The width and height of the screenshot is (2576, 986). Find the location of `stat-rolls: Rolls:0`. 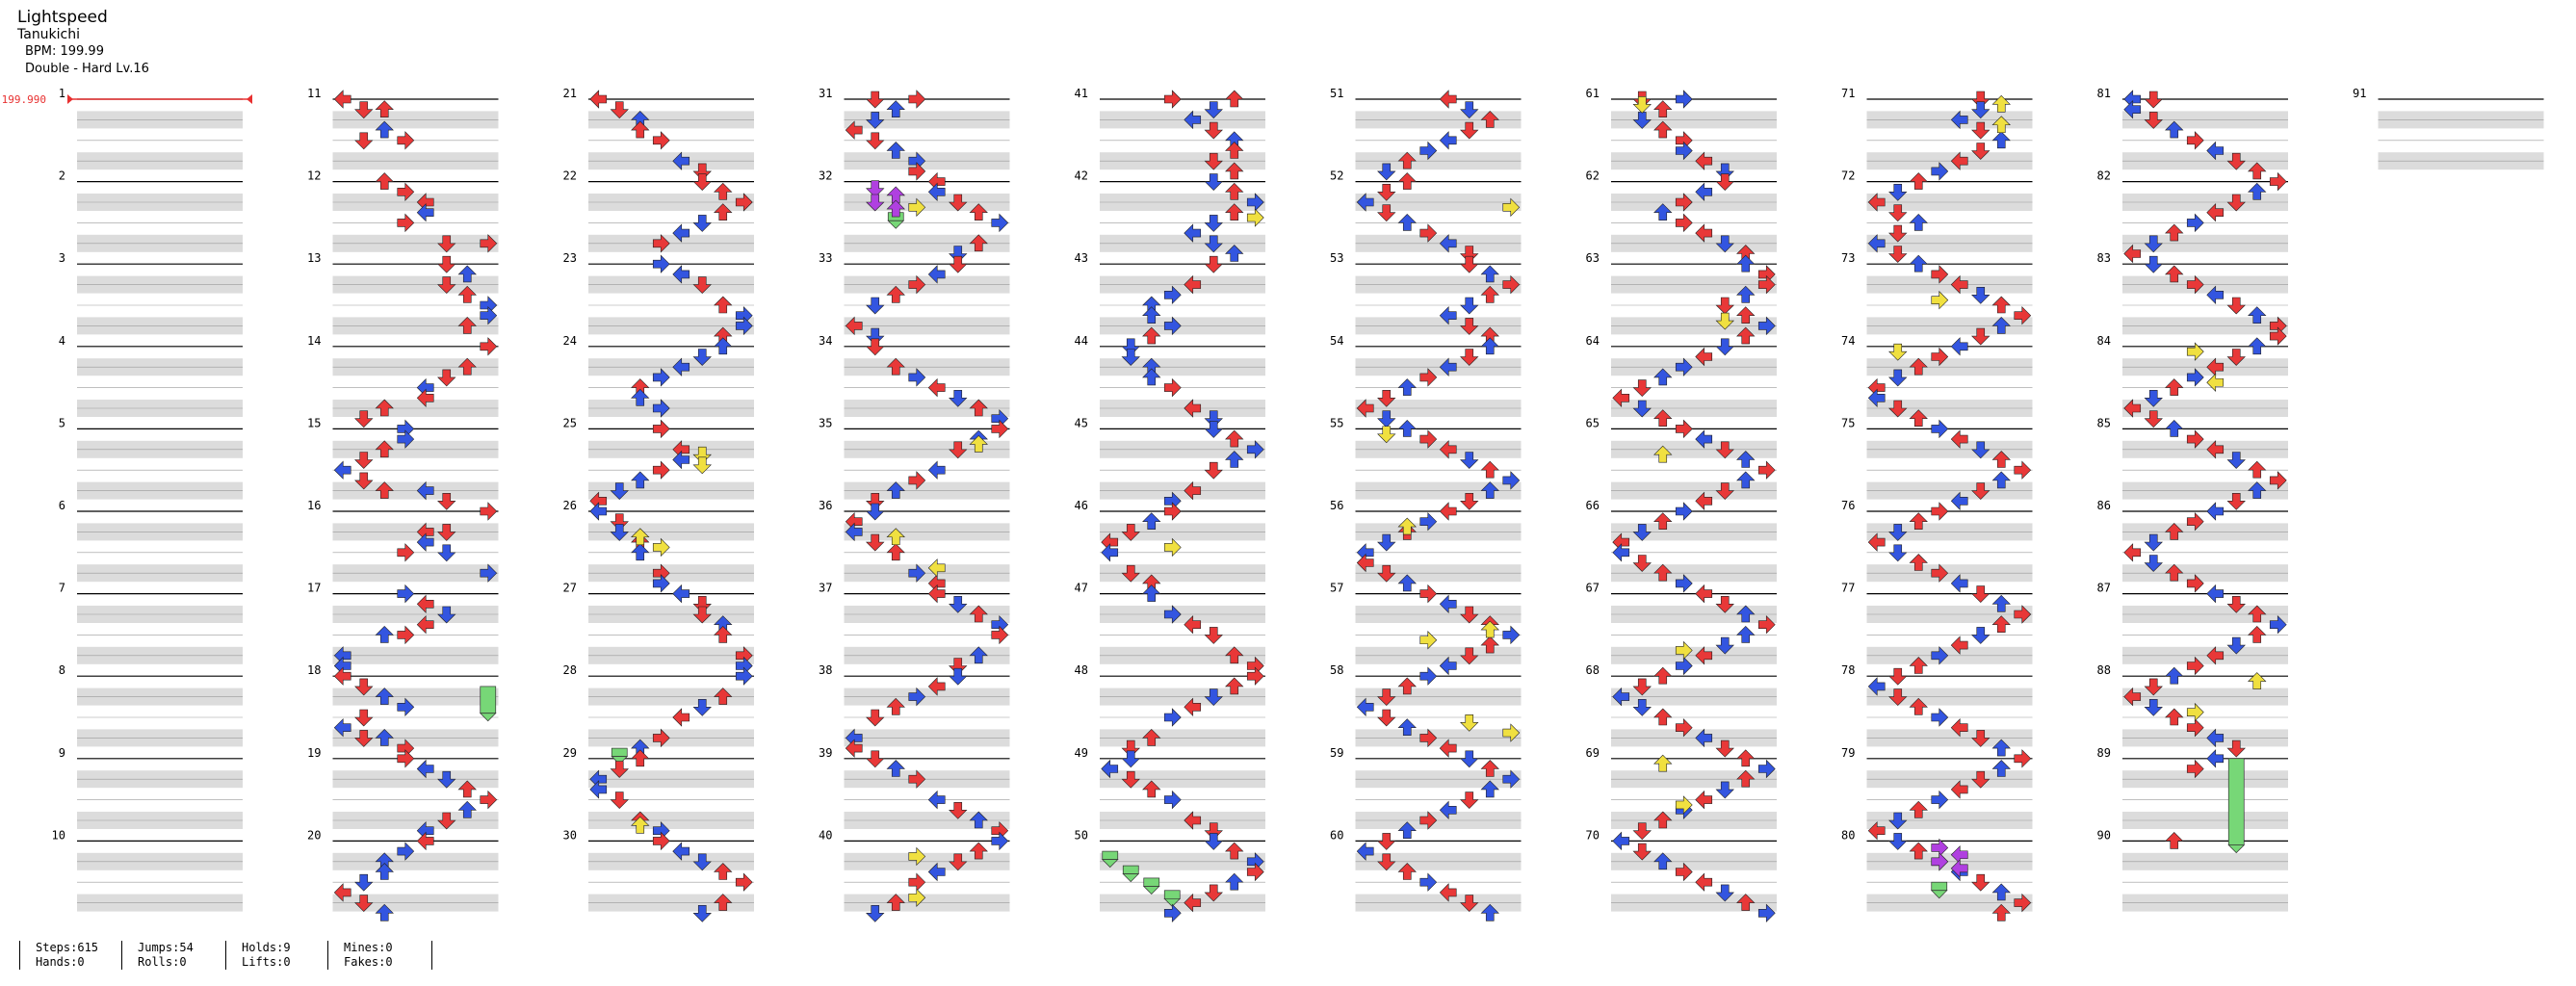

stat-rolls: Rolls:0 is located at coordinates (162, 962).